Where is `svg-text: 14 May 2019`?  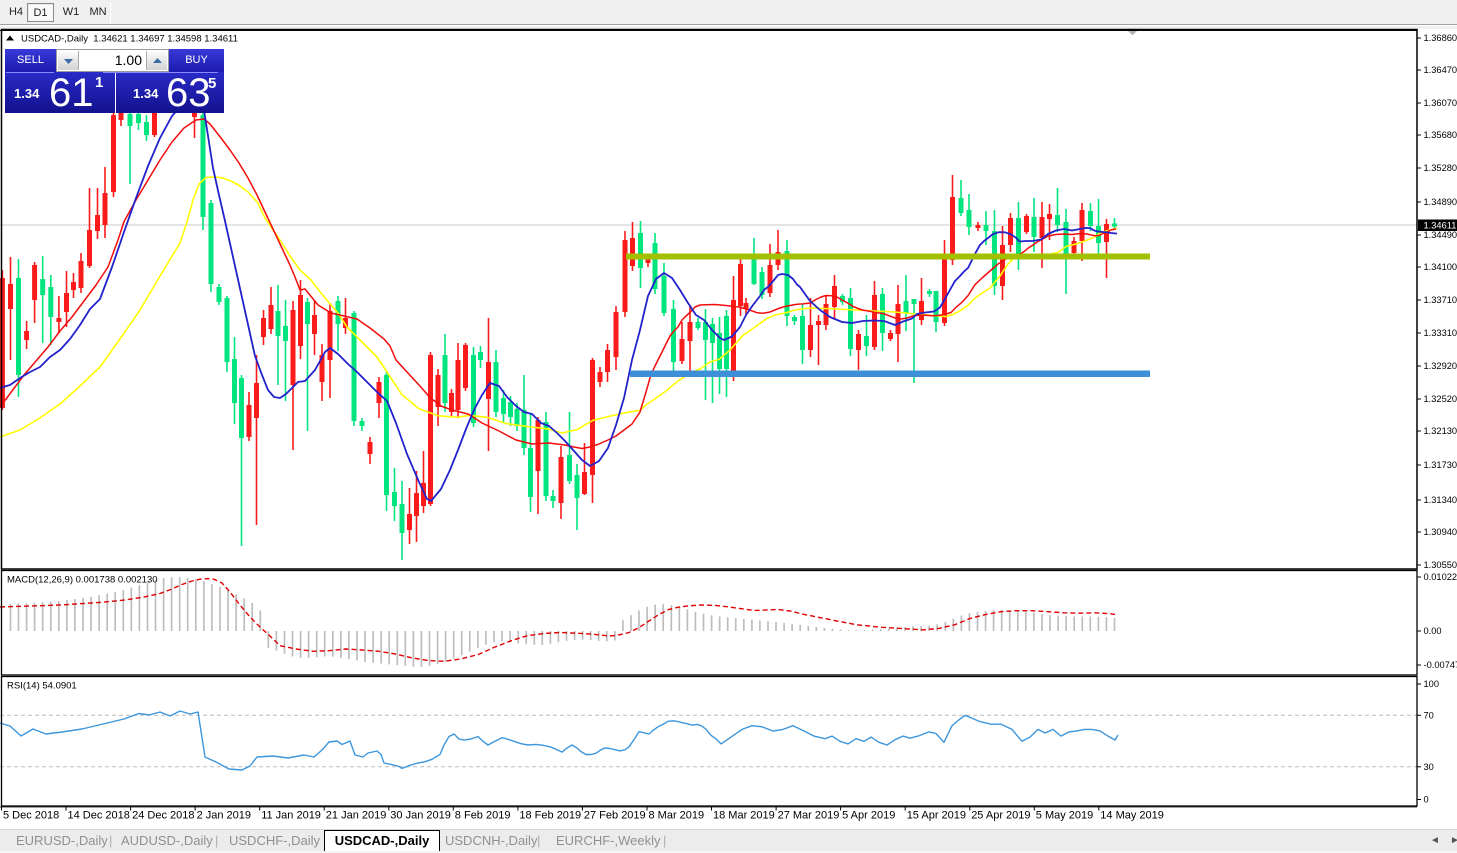
svg-text: 14 May 2019 is located at coordinates (1132, 816).